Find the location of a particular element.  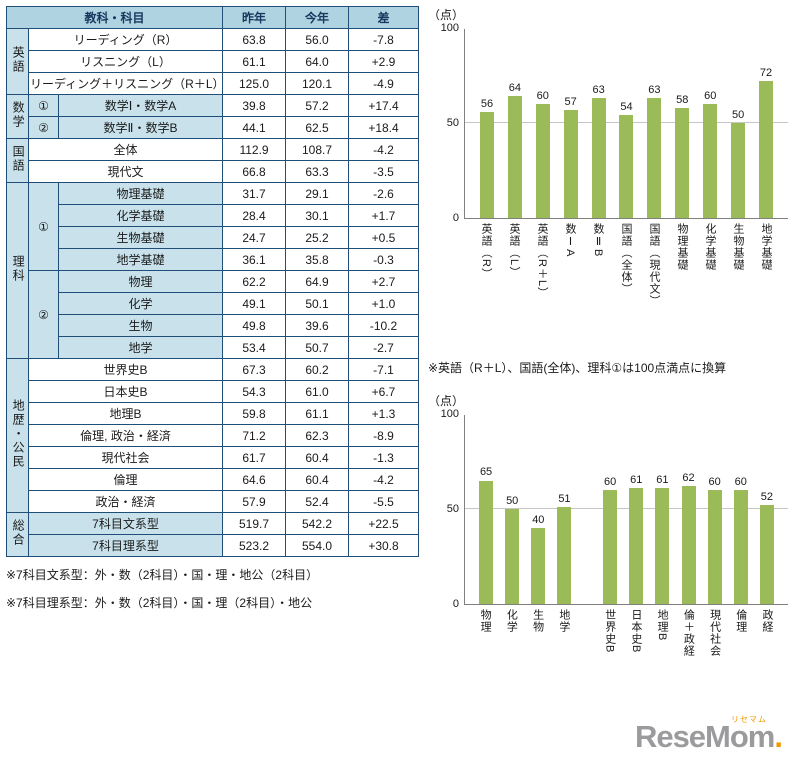

x-tick-label: 政経 is located at coordinates (767, 659).